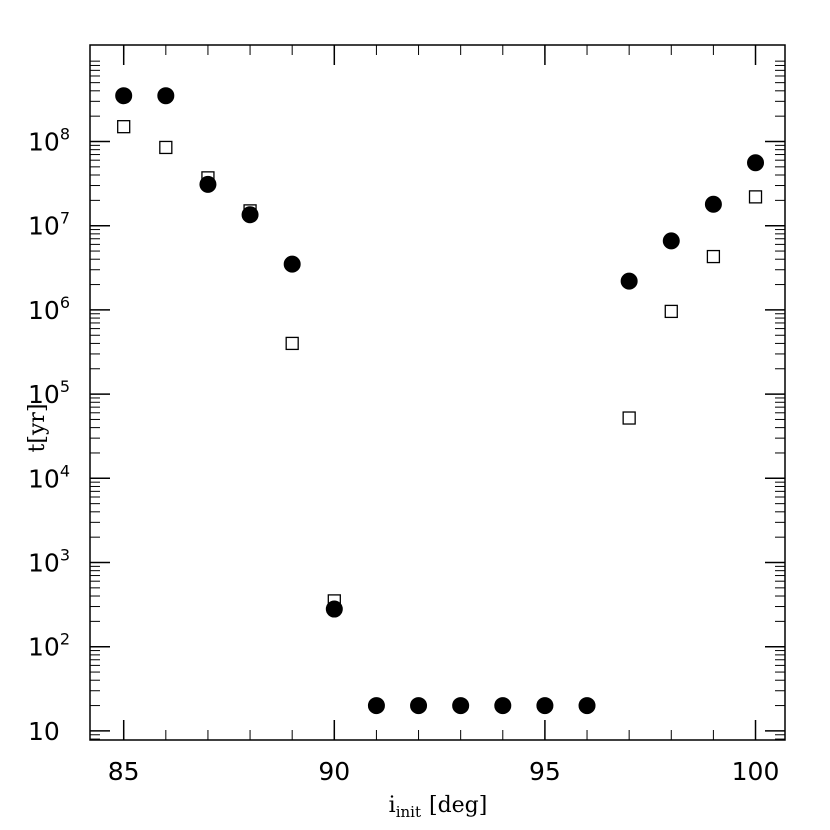  Describe the element at coordinates (44, 731) in the screenshot. I see `y-tick-label: 10` at that location.